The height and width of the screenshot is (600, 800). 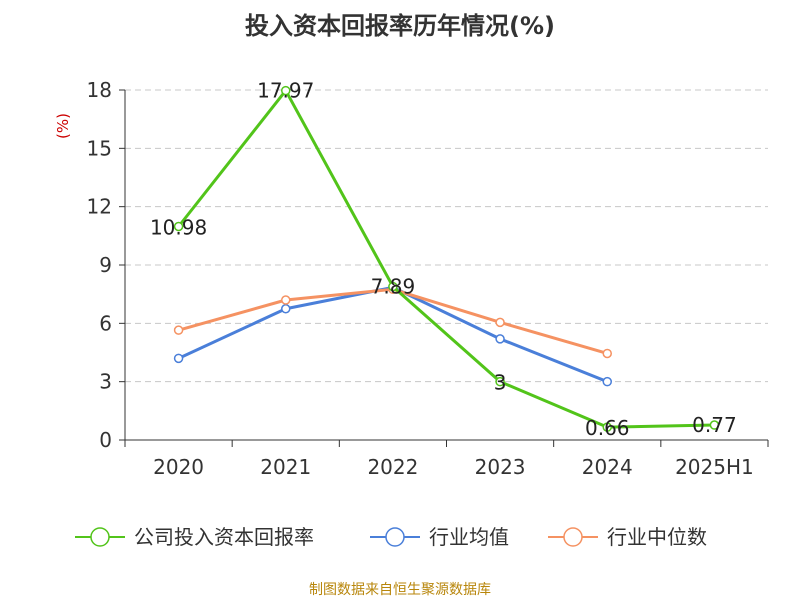 I want to click on y-tick-label: 3, so click(x=105, y=382).